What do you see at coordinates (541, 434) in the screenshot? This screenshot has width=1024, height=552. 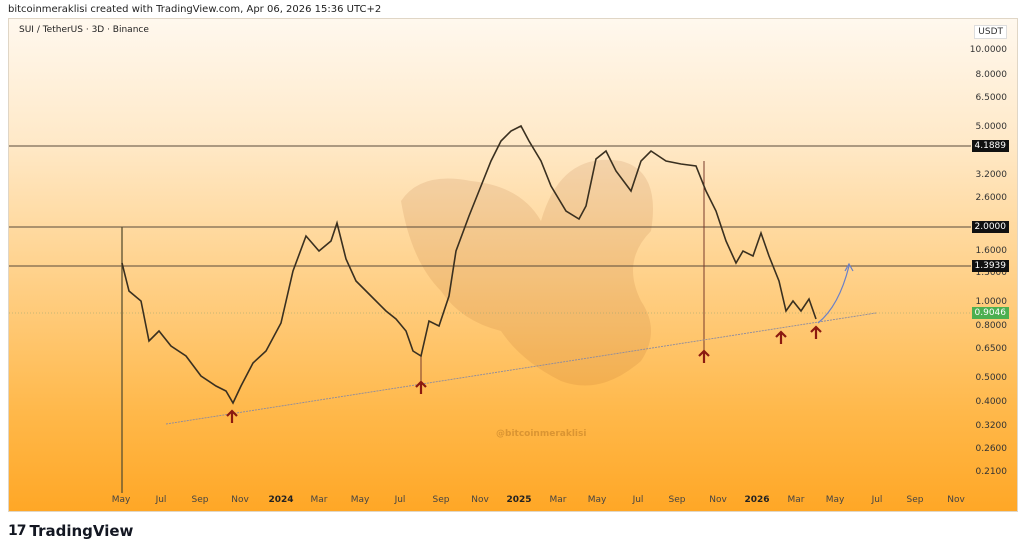 I see `watermark-handle: @bitcoinmeraklisi` at bounding box center [541, 434].